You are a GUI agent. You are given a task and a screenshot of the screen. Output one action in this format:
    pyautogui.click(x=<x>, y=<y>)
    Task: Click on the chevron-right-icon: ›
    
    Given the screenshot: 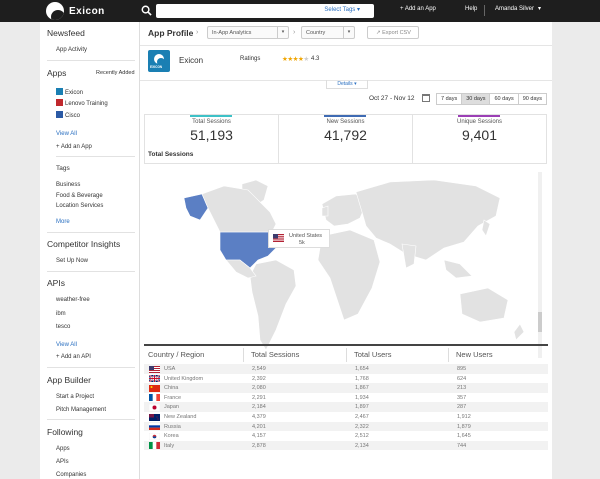 What is the action you would take?
    pyautogui.click(x=197, y=32)
    